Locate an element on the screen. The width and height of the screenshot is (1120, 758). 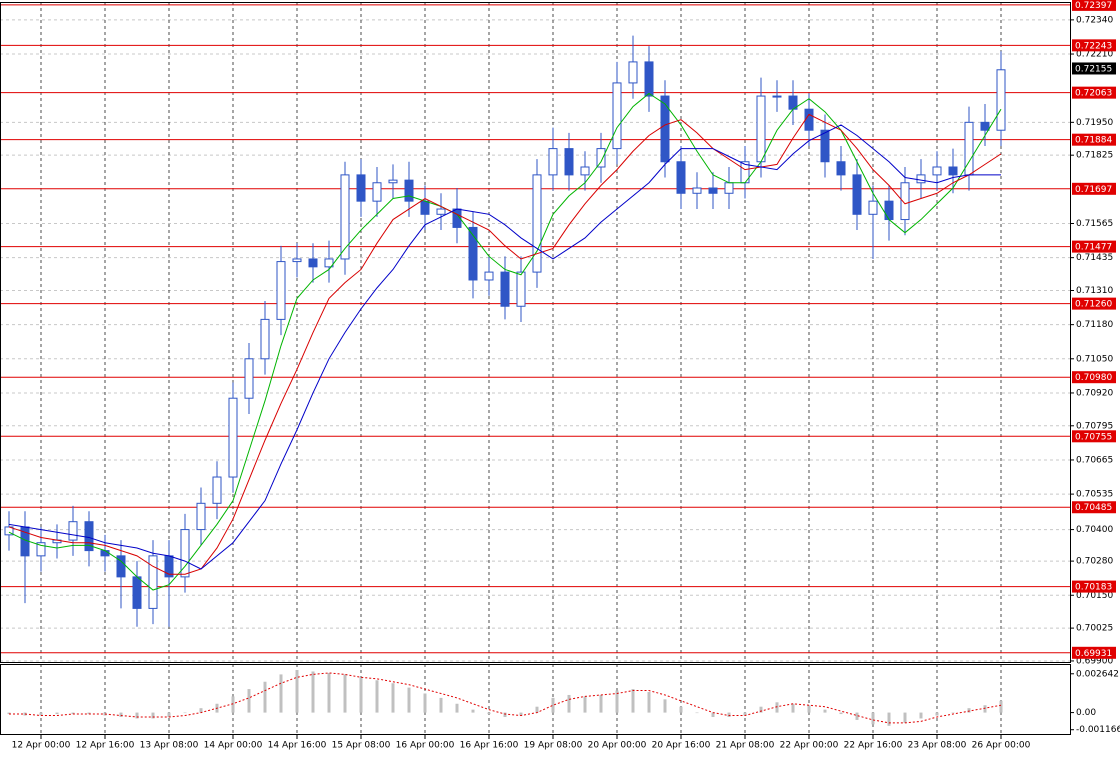
y-tick-label: 0.70665 is located at coordinates (1094, 460).